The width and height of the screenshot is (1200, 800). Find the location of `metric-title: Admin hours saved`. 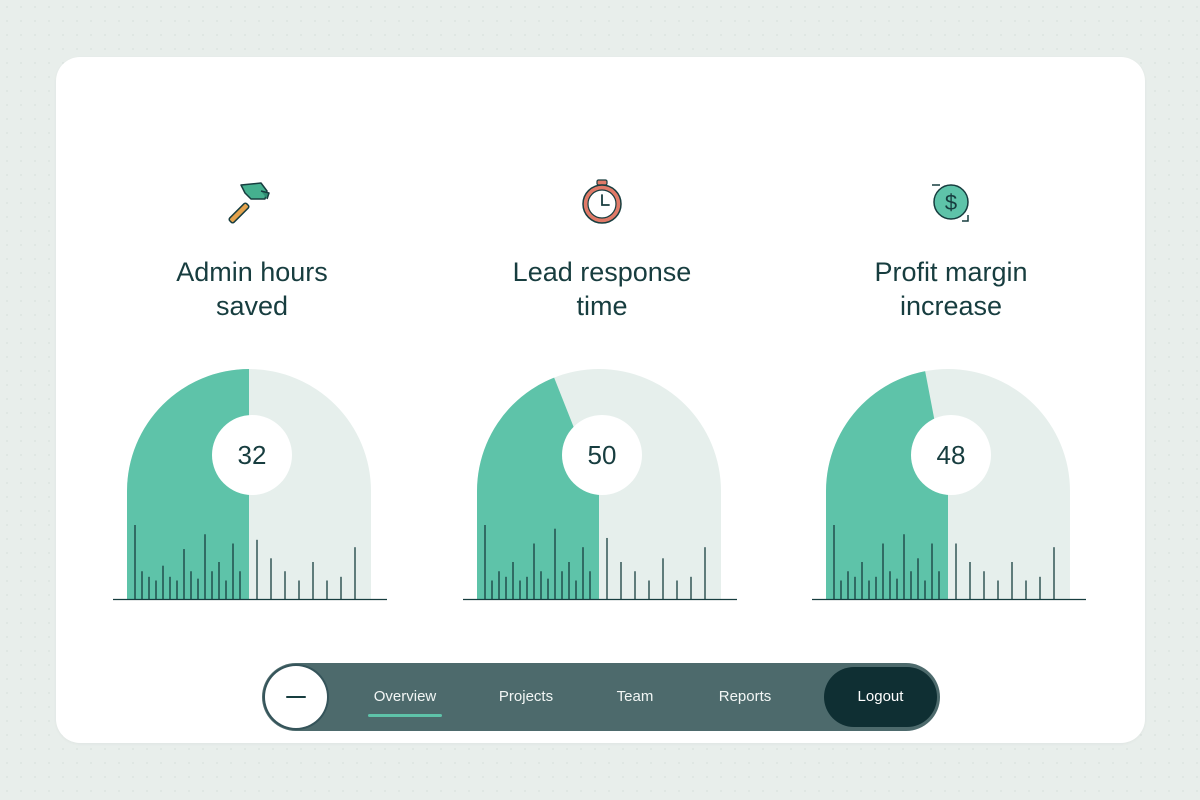

metric-title: Admin hours saved is located at coordinates (252, 289).